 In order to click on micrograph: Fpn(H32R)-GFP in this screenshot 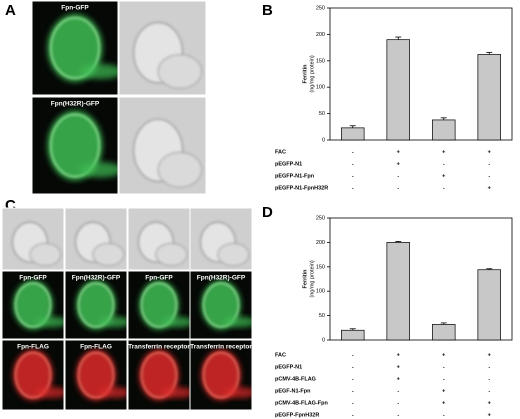, I will do `click(221, 305)`.